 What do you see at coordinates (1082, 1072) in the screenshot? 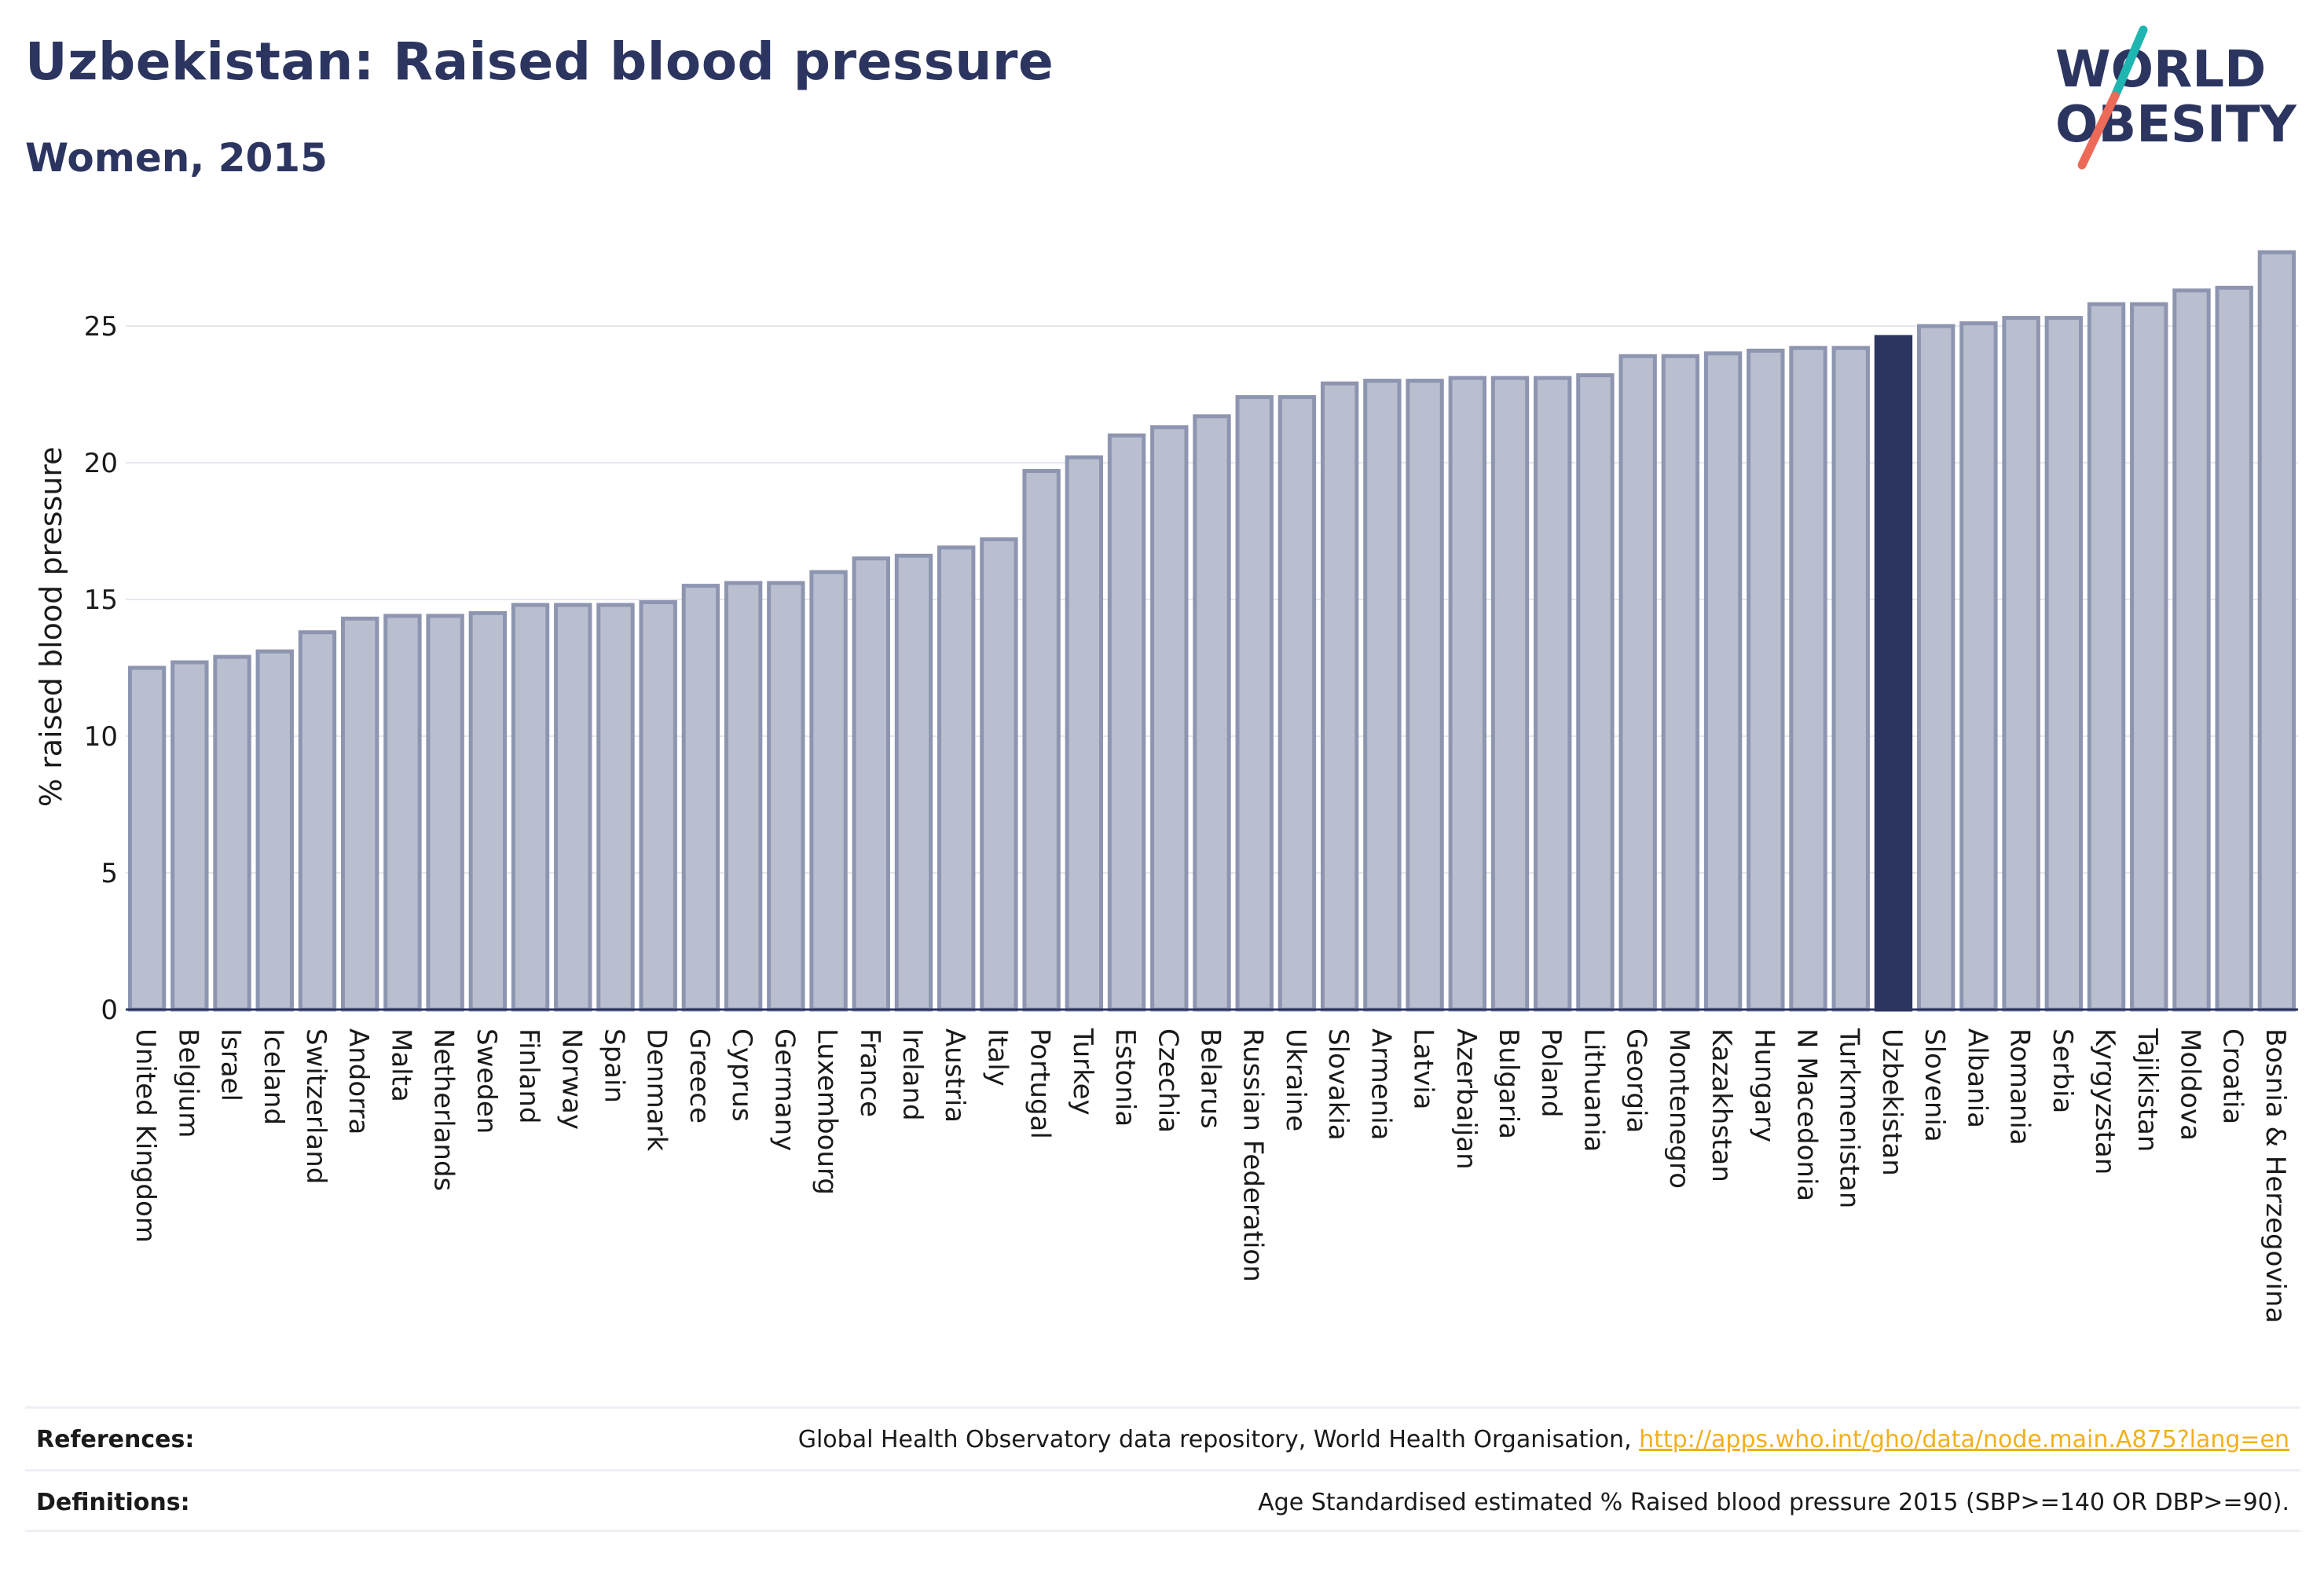
I see `x-tick-label: Turkey` at bounding box center [1082, 1072].